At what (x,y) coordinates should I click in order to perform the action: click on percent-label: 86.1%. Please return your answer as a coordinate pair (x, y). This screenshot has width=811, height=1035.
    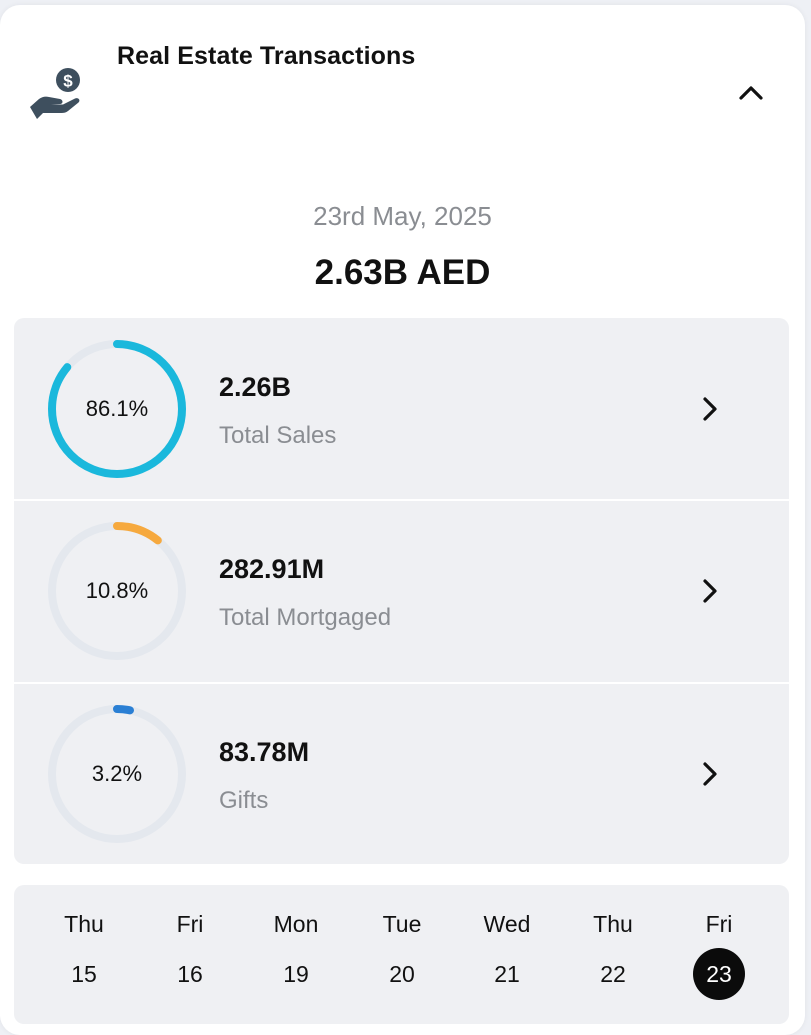
    Looking at the image, I should click on (117, 408).